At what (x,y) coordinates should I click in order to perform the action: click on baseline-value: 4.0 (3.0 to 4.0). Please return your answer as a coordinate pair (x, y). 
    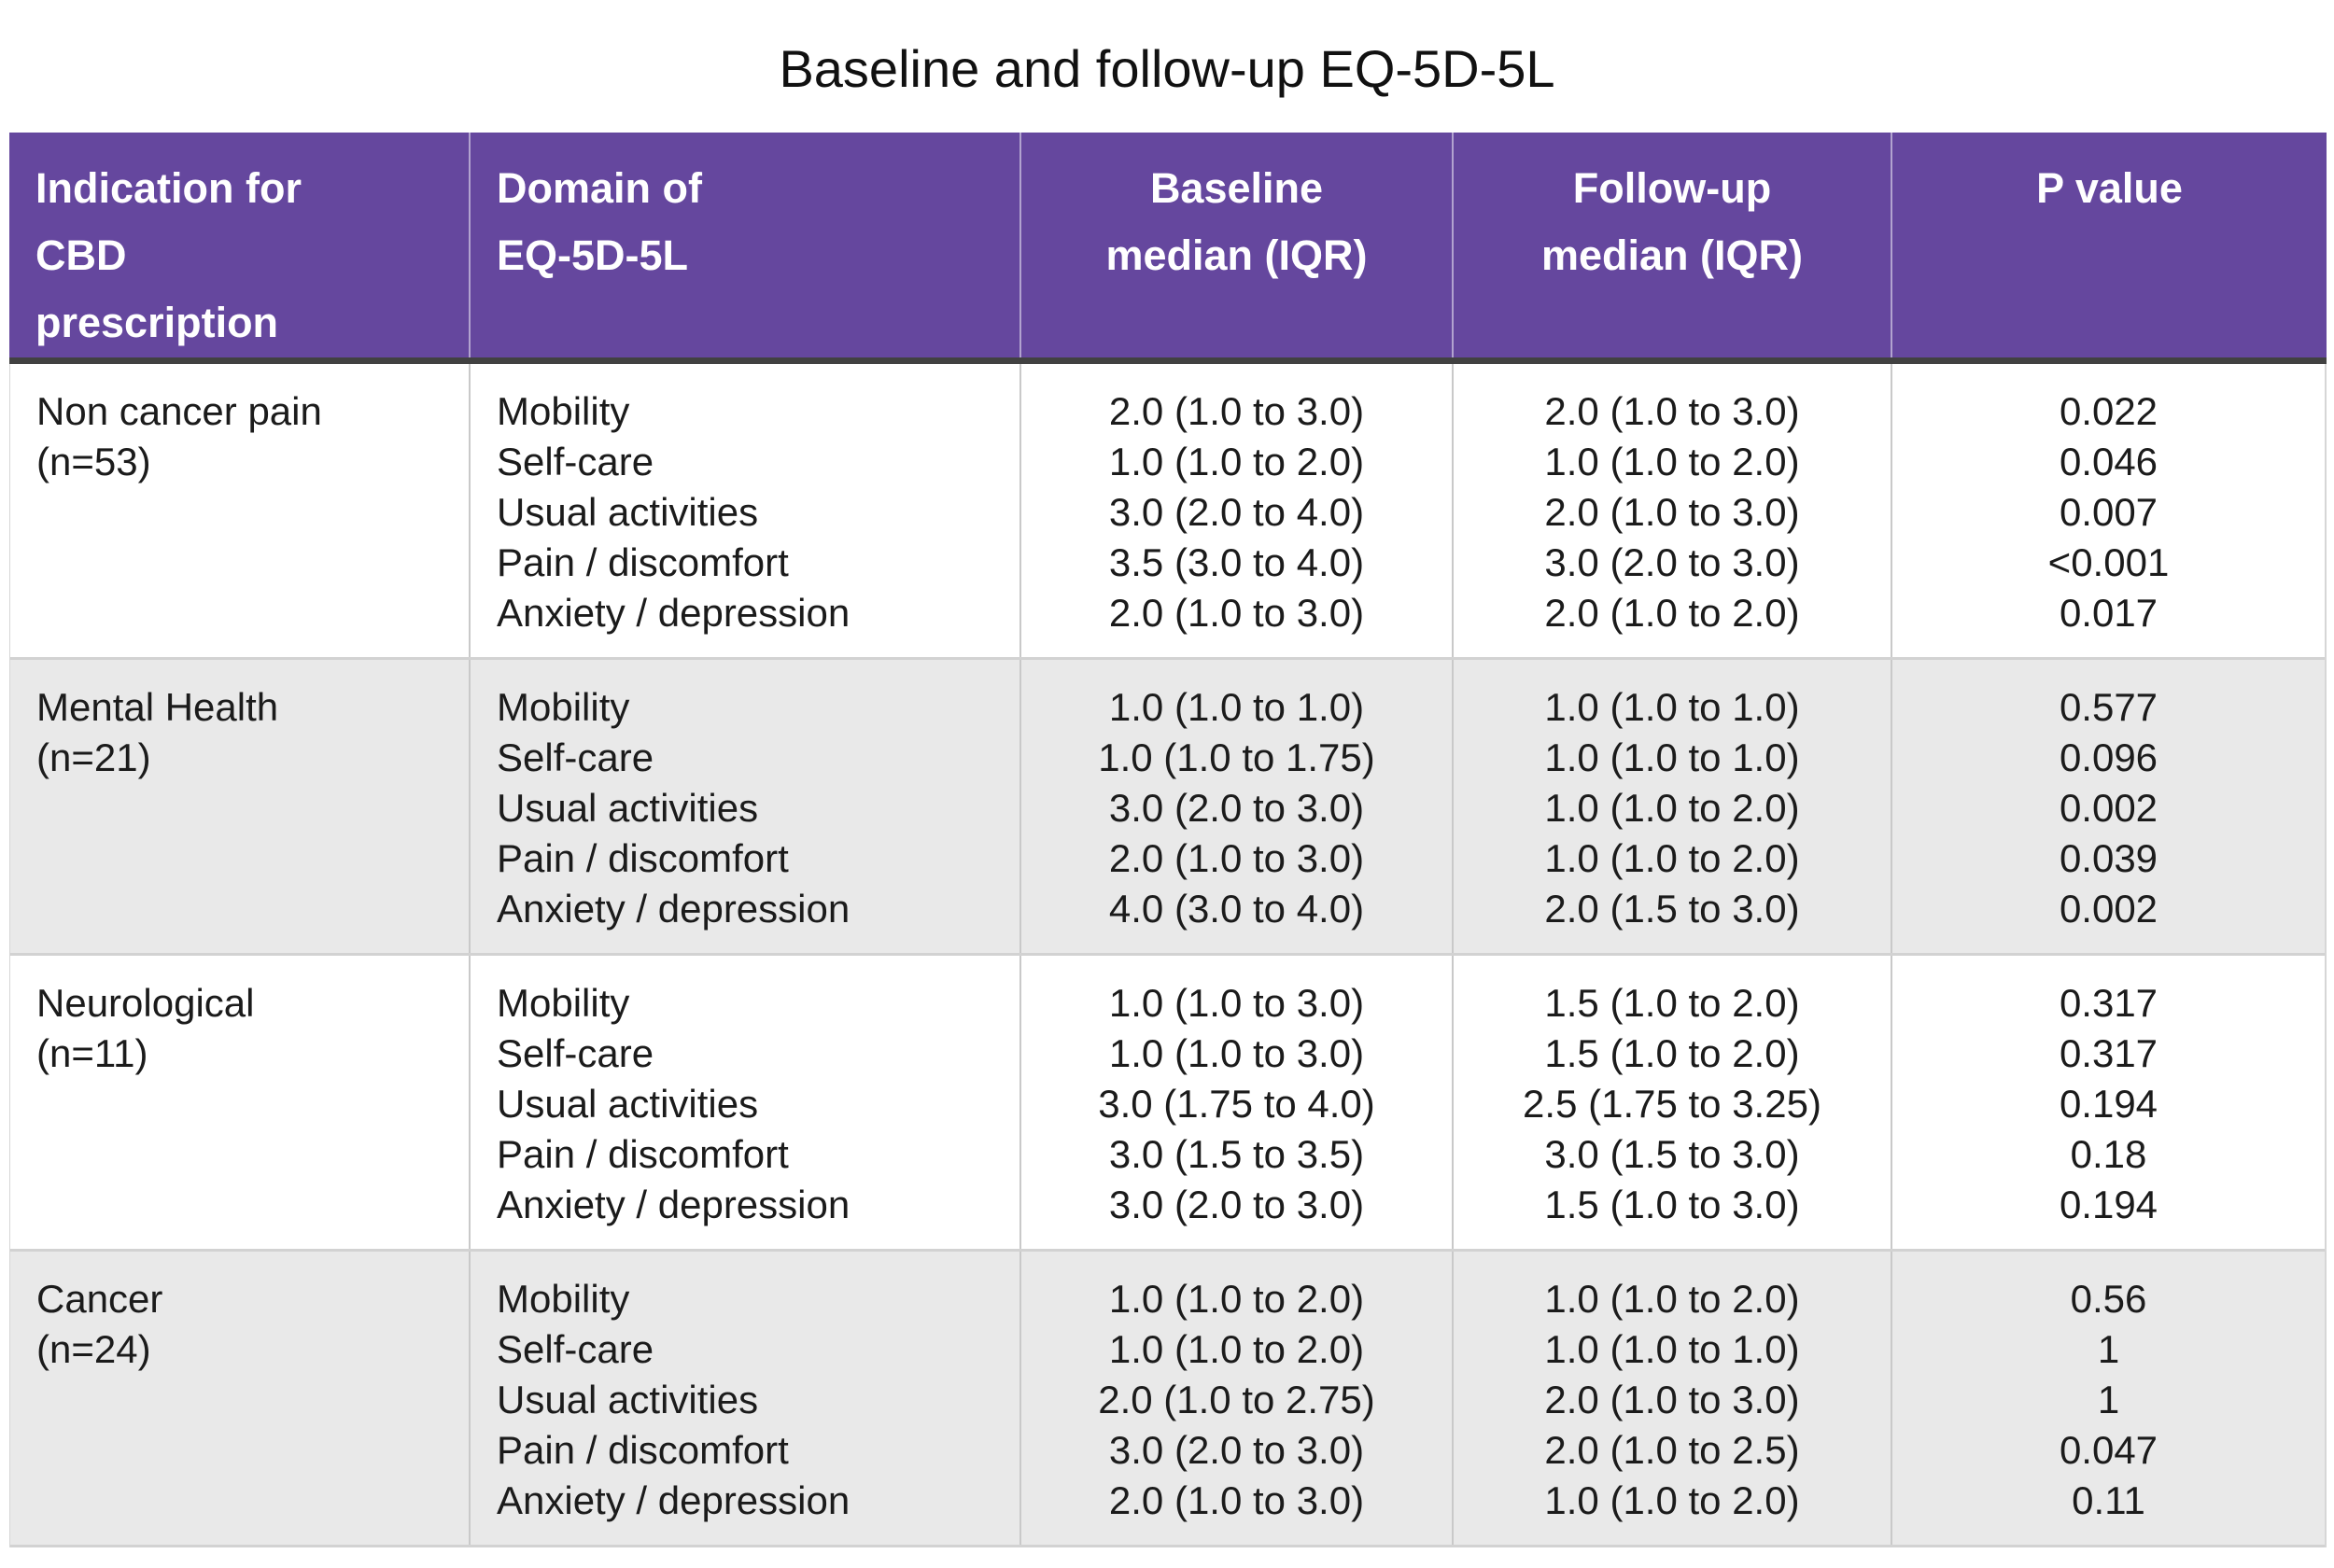
    Looking at the image, I should click on (1236, 909).